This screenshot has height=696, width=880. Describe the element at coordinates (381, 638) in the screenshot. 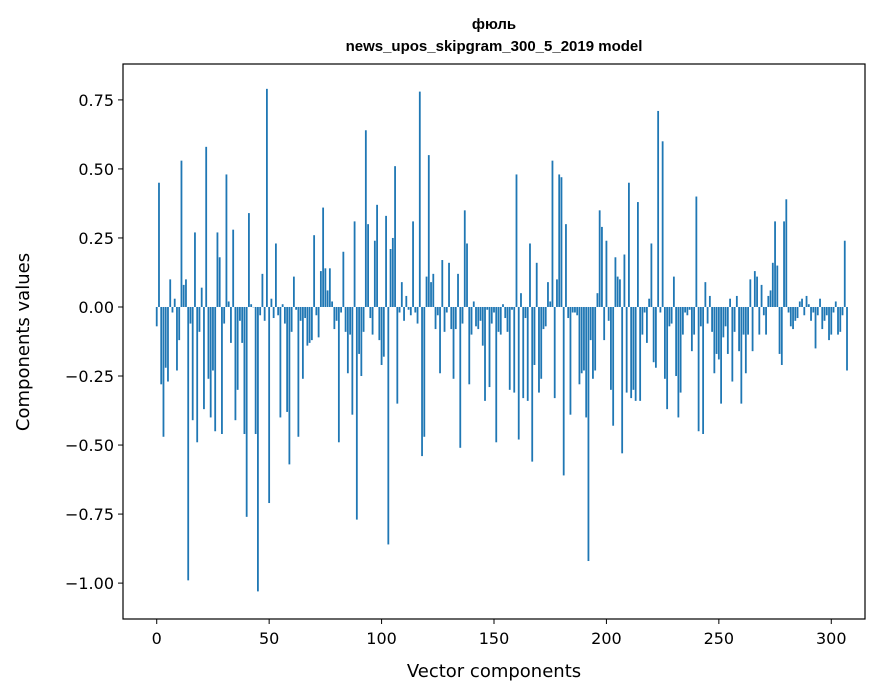

I see `x-tick-label: 100` at that location.